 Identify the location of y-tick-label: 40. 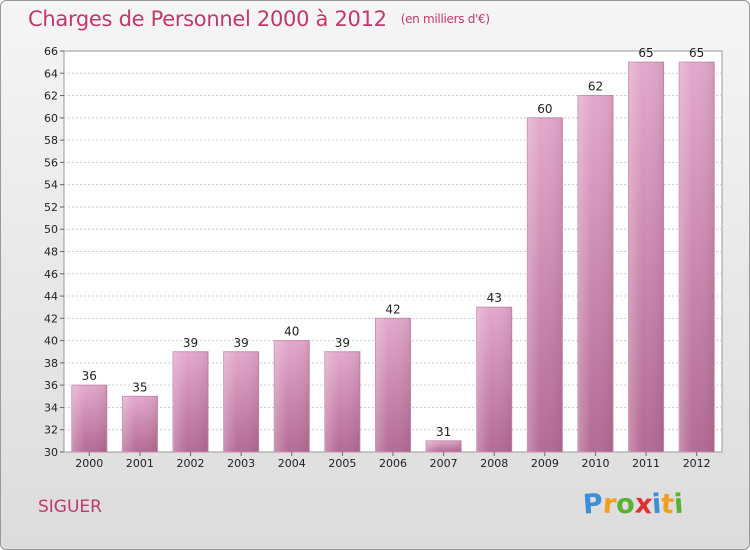
(51, 341).